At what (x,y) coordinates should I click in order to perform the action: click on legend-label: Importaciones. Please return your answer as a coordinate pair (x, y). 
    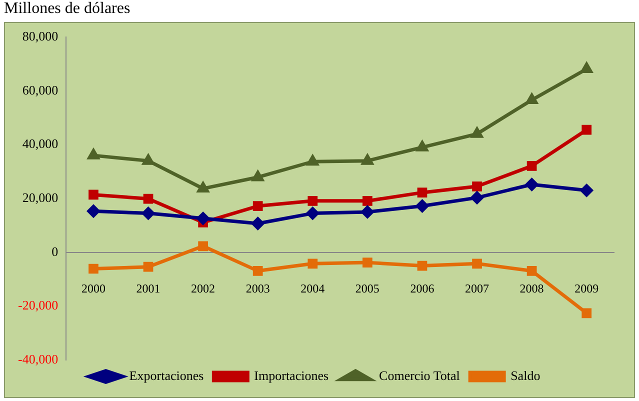
    Looking at the image, I should click on (291, 375).